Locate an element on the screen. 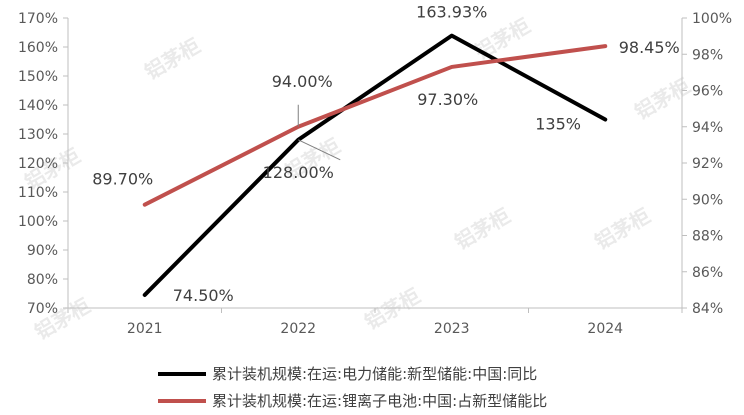  right-tick-label: 90% is located at coordinates (707, 200).